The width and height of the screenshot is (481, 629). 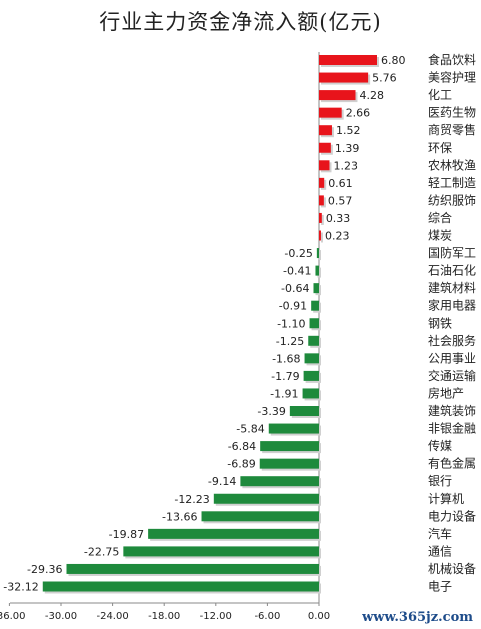 I want to click on category-label: 石油石化, so click(x=452, y=271).